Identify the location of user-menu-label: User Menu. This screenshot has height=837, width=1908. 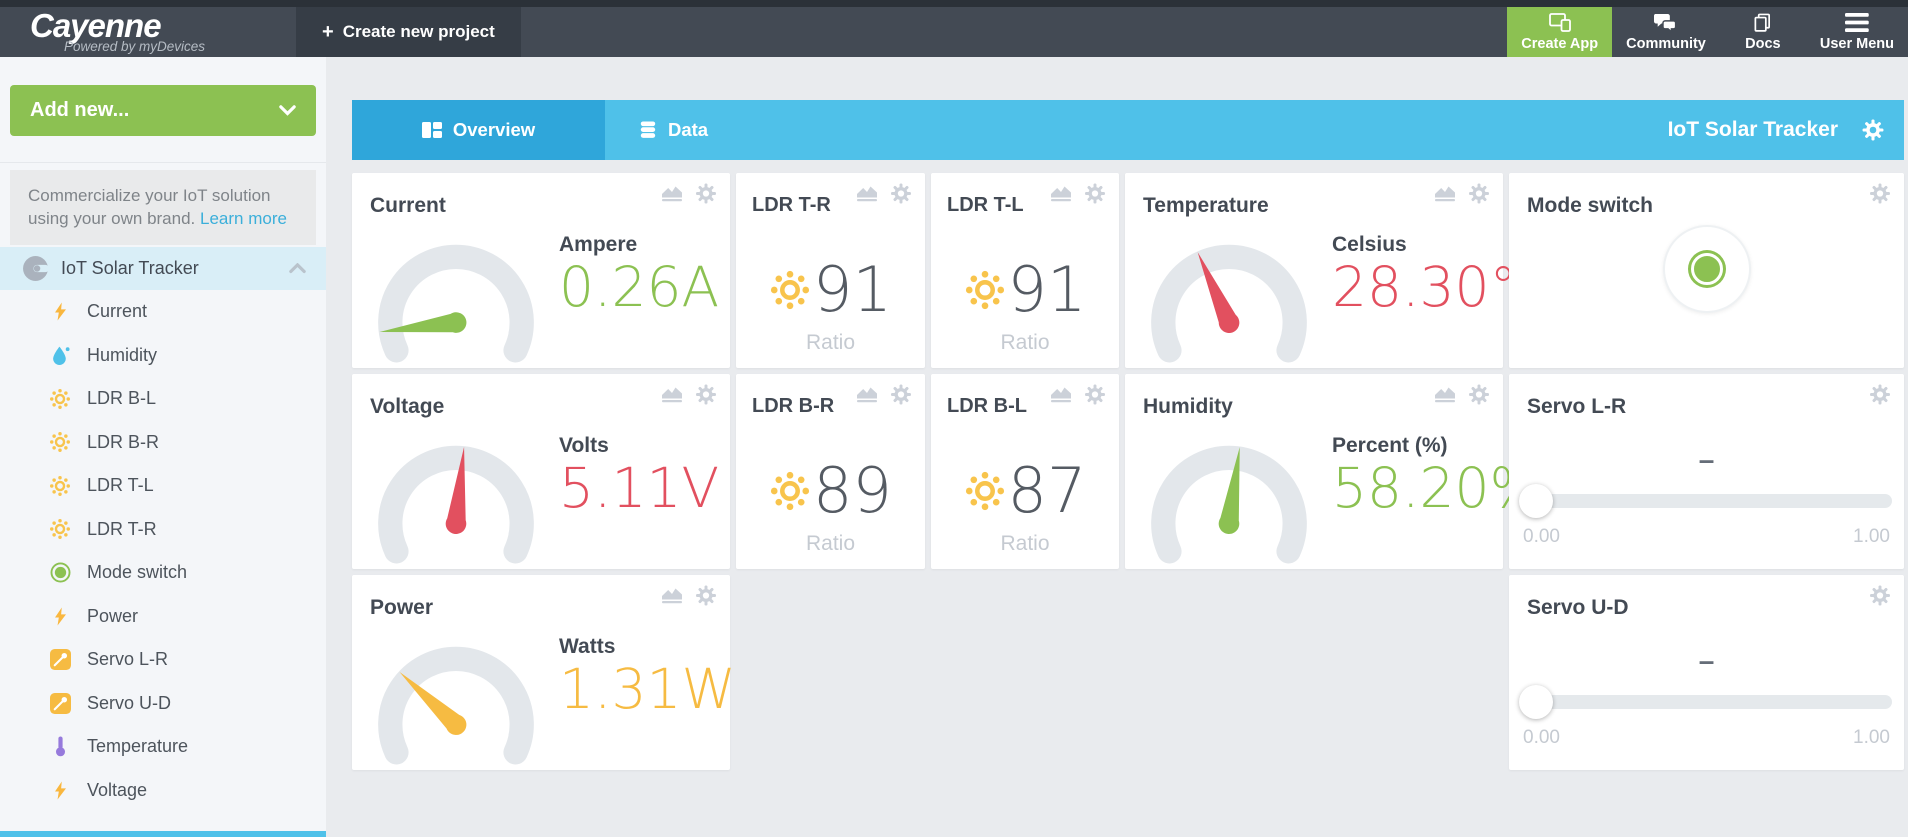
(1856, 43).